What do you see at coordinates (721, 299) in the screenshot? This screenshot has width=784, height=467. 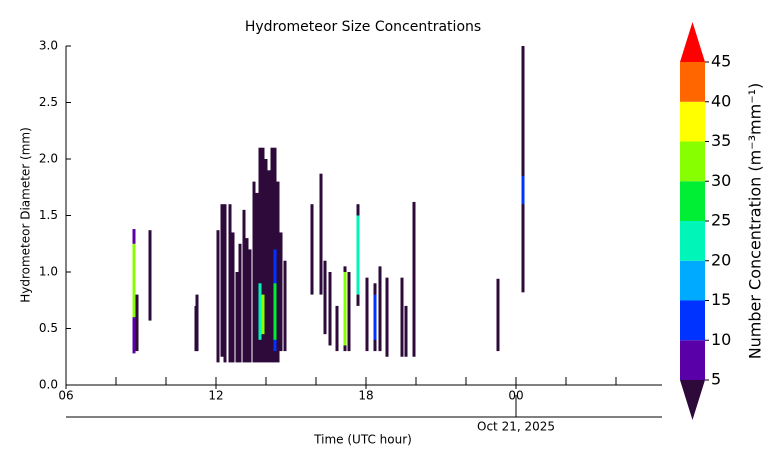 I see `colorbar-tick-label: 15` at bounding box center [721, 299].